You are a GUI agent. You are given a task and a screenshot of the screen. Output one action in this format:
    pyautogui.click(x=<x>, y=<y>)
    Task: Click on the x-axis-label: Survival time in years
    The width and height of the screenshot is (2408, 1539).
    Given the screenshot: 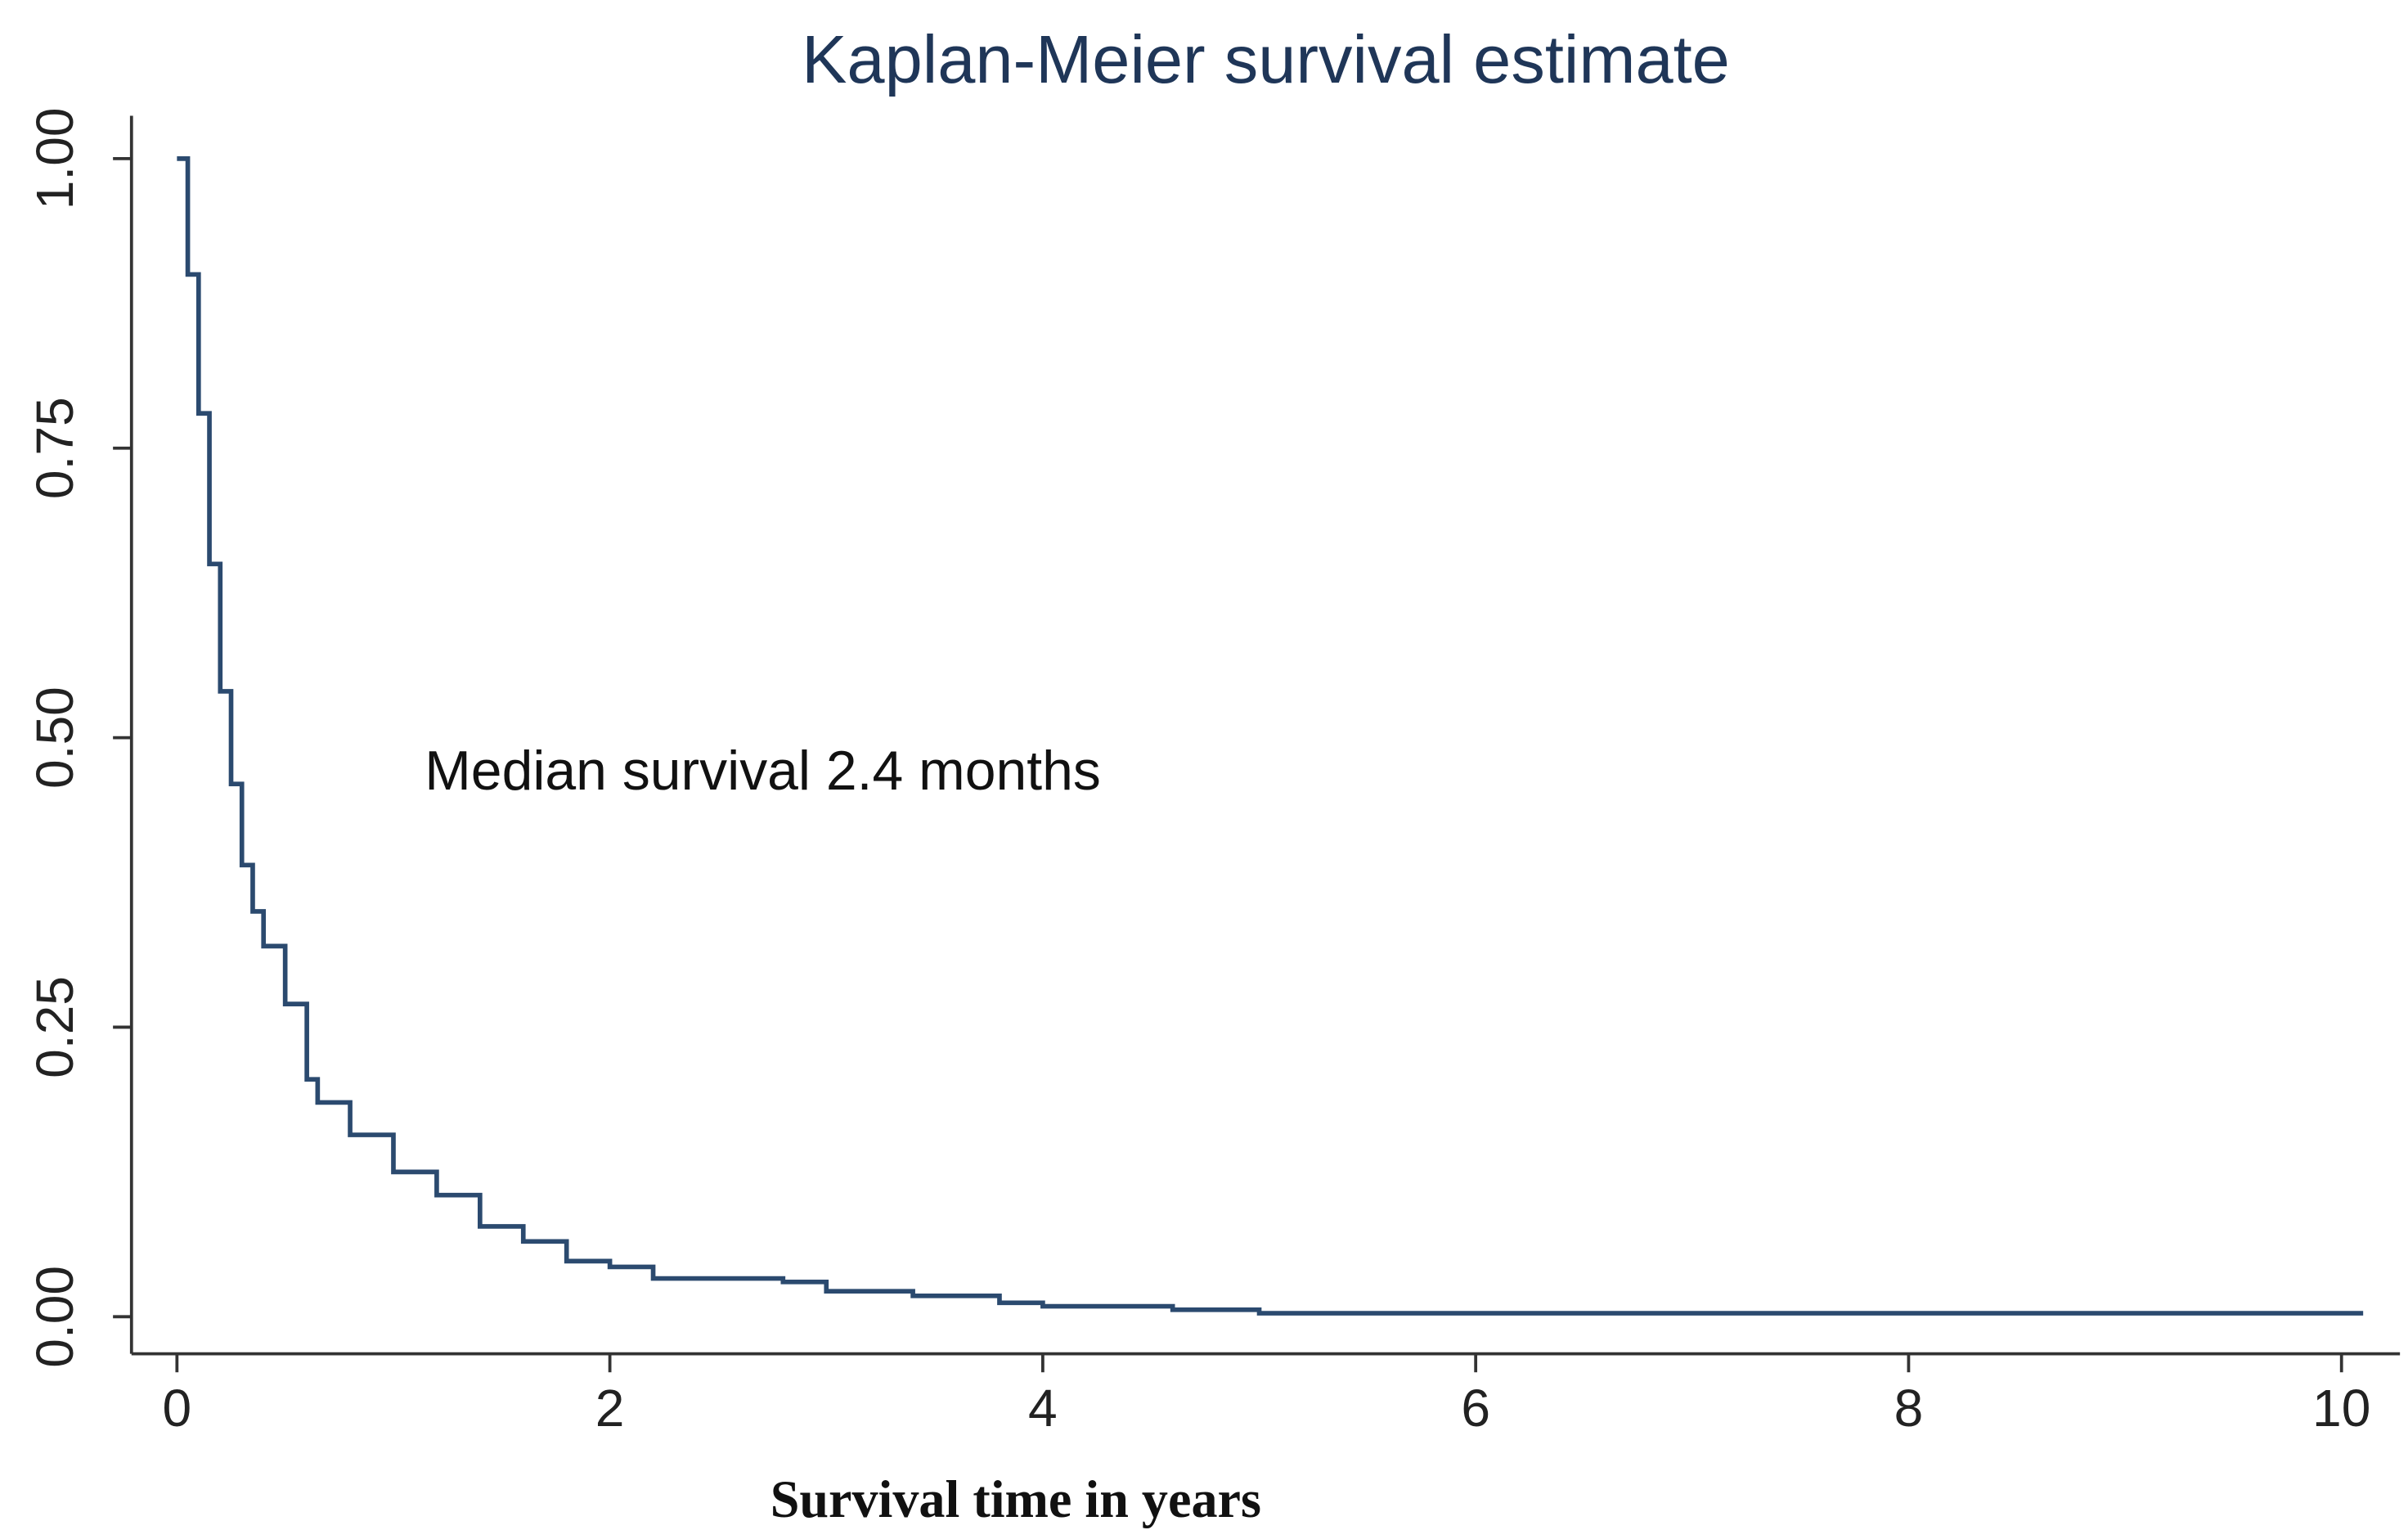 What is the action you would take?
    pyautogui.click(x=1016, y=1499)
    